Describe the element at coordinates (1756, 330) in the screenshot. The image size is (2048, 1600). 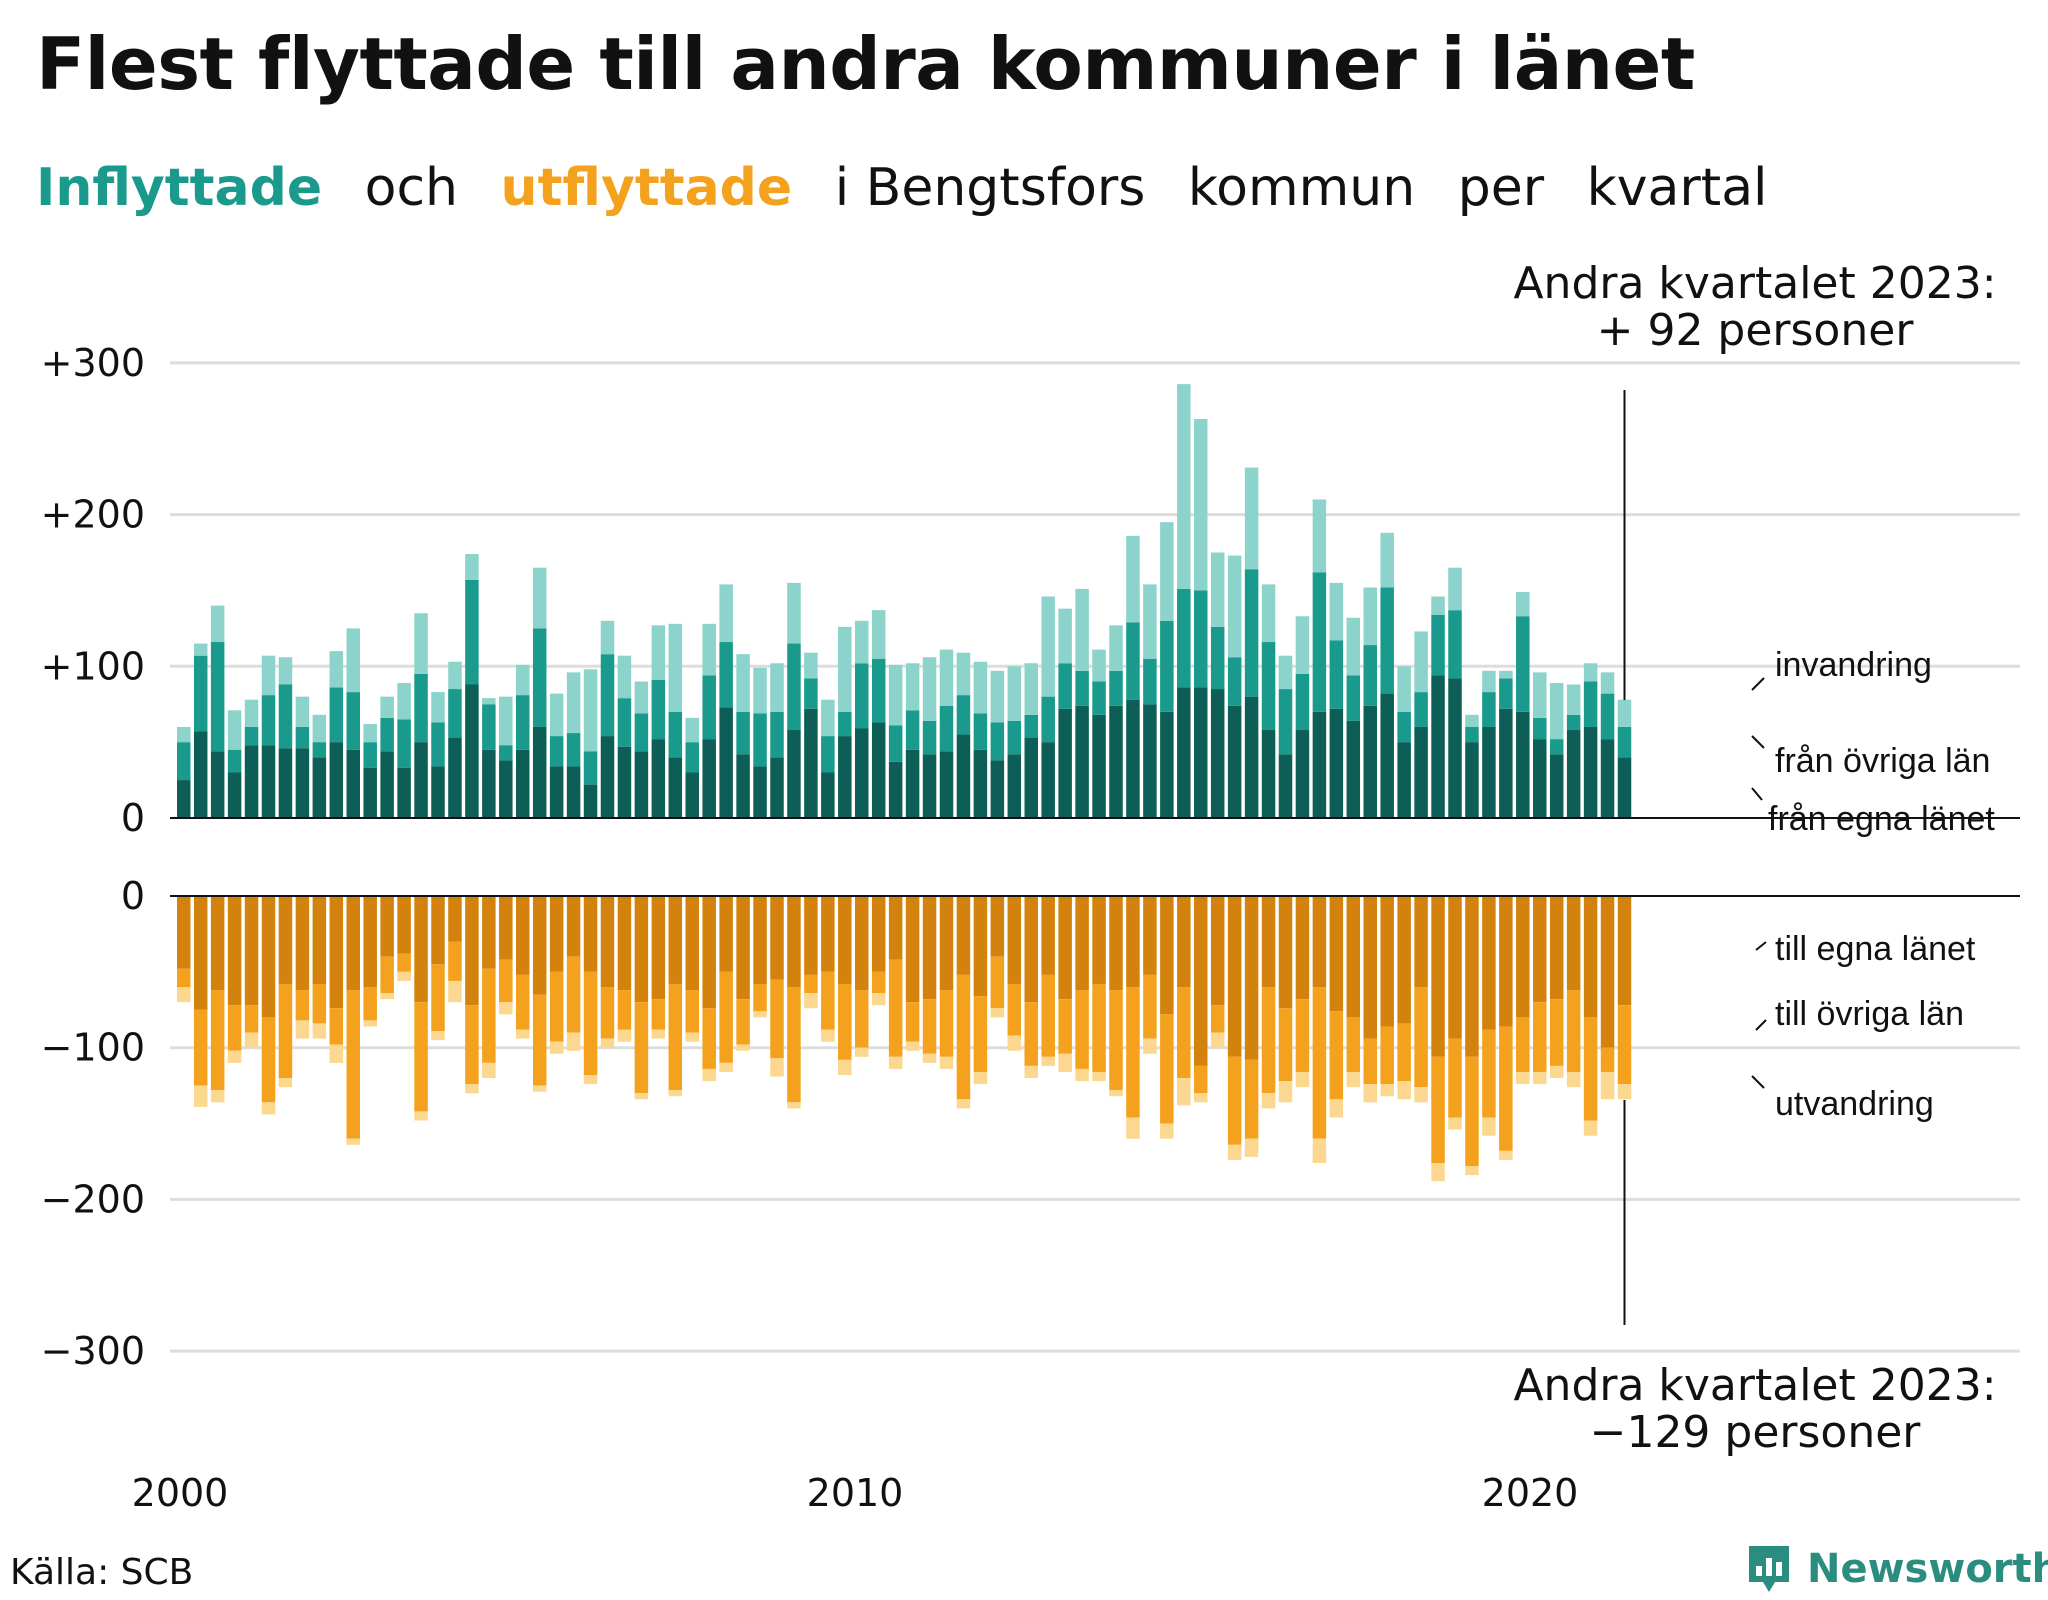
I see `annotation-top-line-2: + 92 personer` at that location.